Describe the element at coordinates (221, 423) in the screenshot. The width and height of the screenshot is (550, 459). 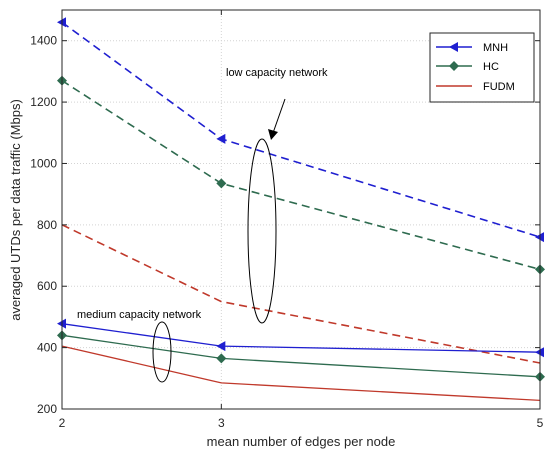
I see `x-tick-label: 3` at that location.